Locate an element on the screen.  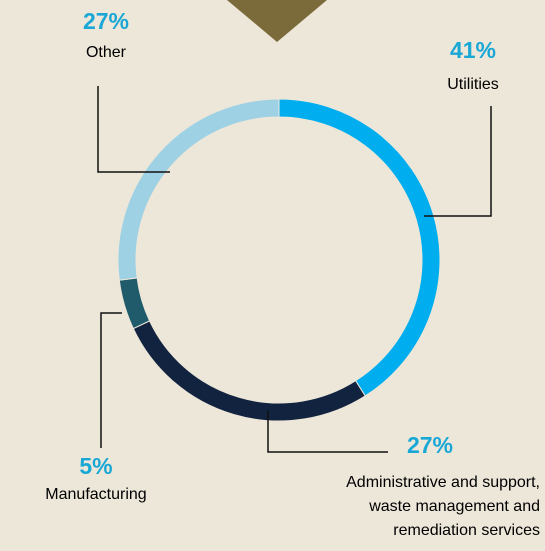
slice-category-label: Administrative and support, is located at coordinates (443, 482).